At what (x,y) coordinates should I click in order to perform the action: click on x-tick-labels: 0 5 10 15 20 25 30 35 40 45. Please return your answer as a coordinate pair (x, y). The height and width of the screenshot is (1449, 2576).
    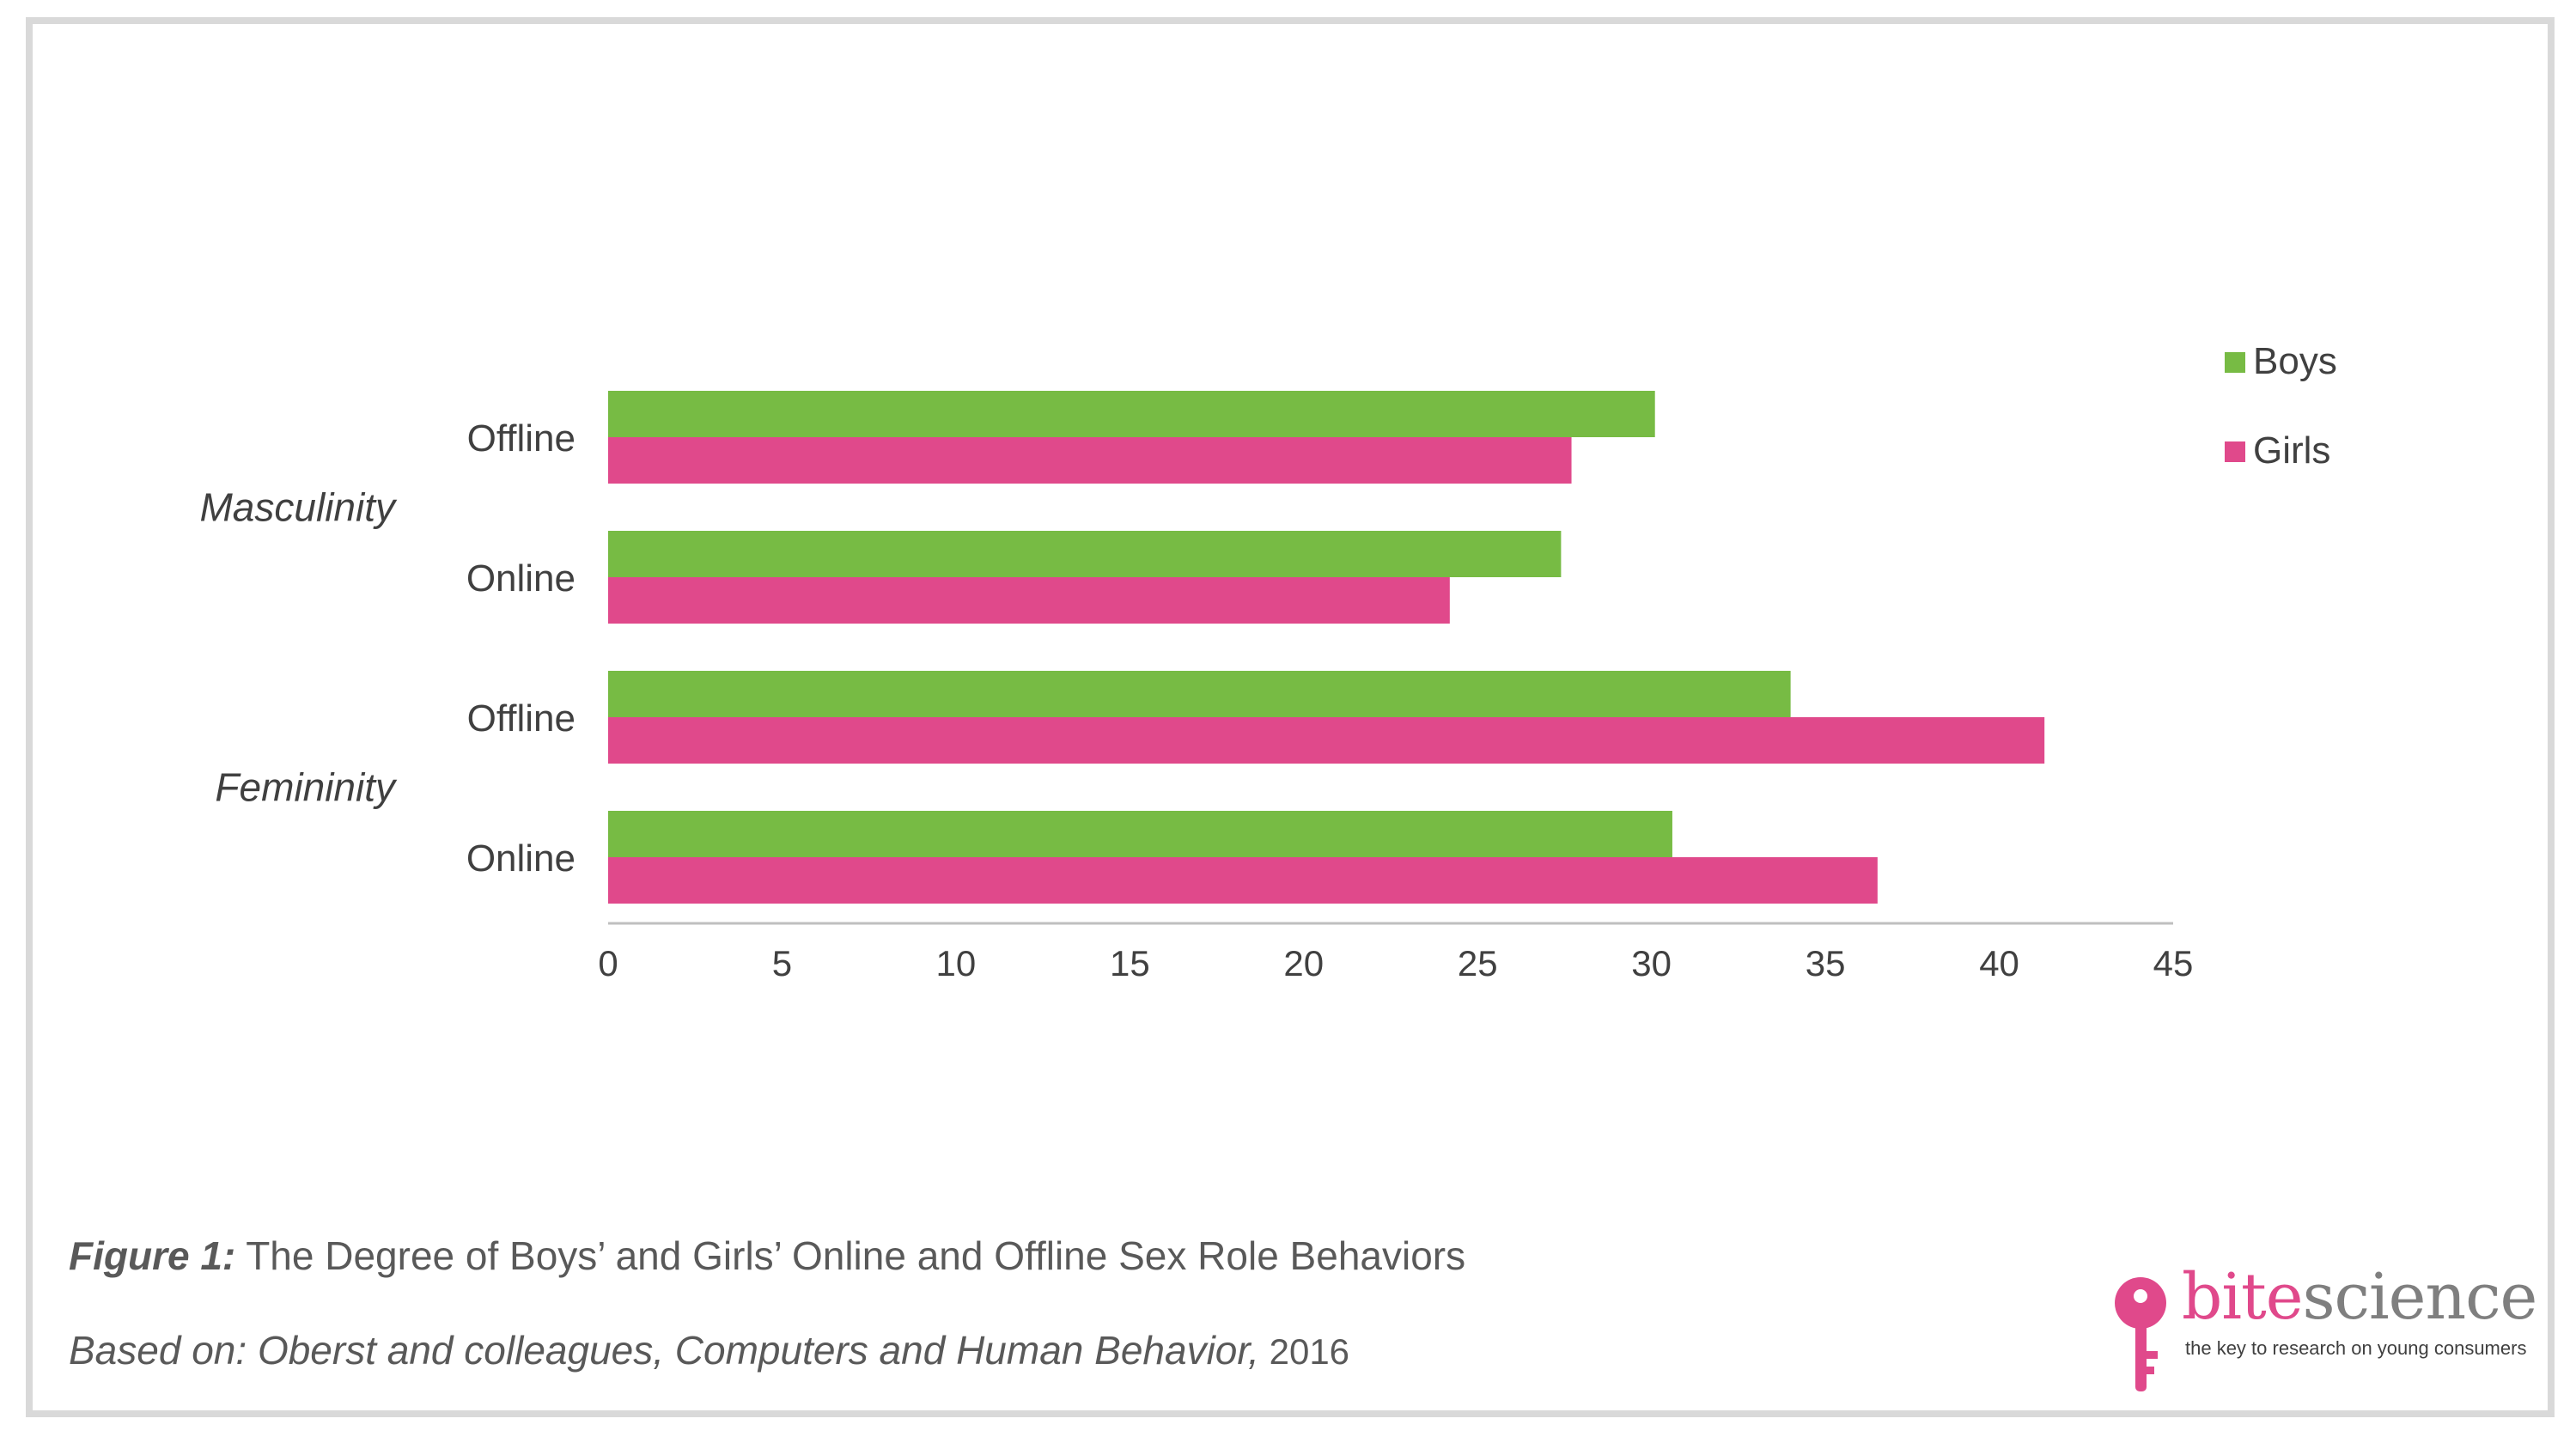
    Looking at the image, I should click on (1395, 963).